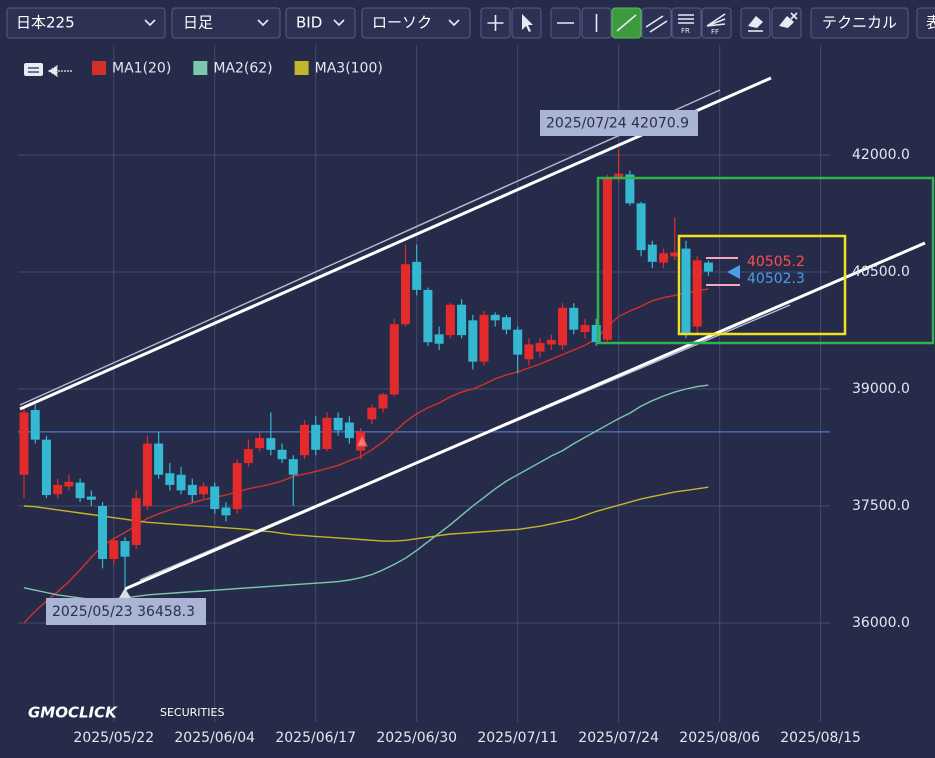 This screenshot has height=758, width=935. What do you see at coordinates (416, 23) in the screenshot?
I see `chart-style-select` at bounding box center [416, 23].